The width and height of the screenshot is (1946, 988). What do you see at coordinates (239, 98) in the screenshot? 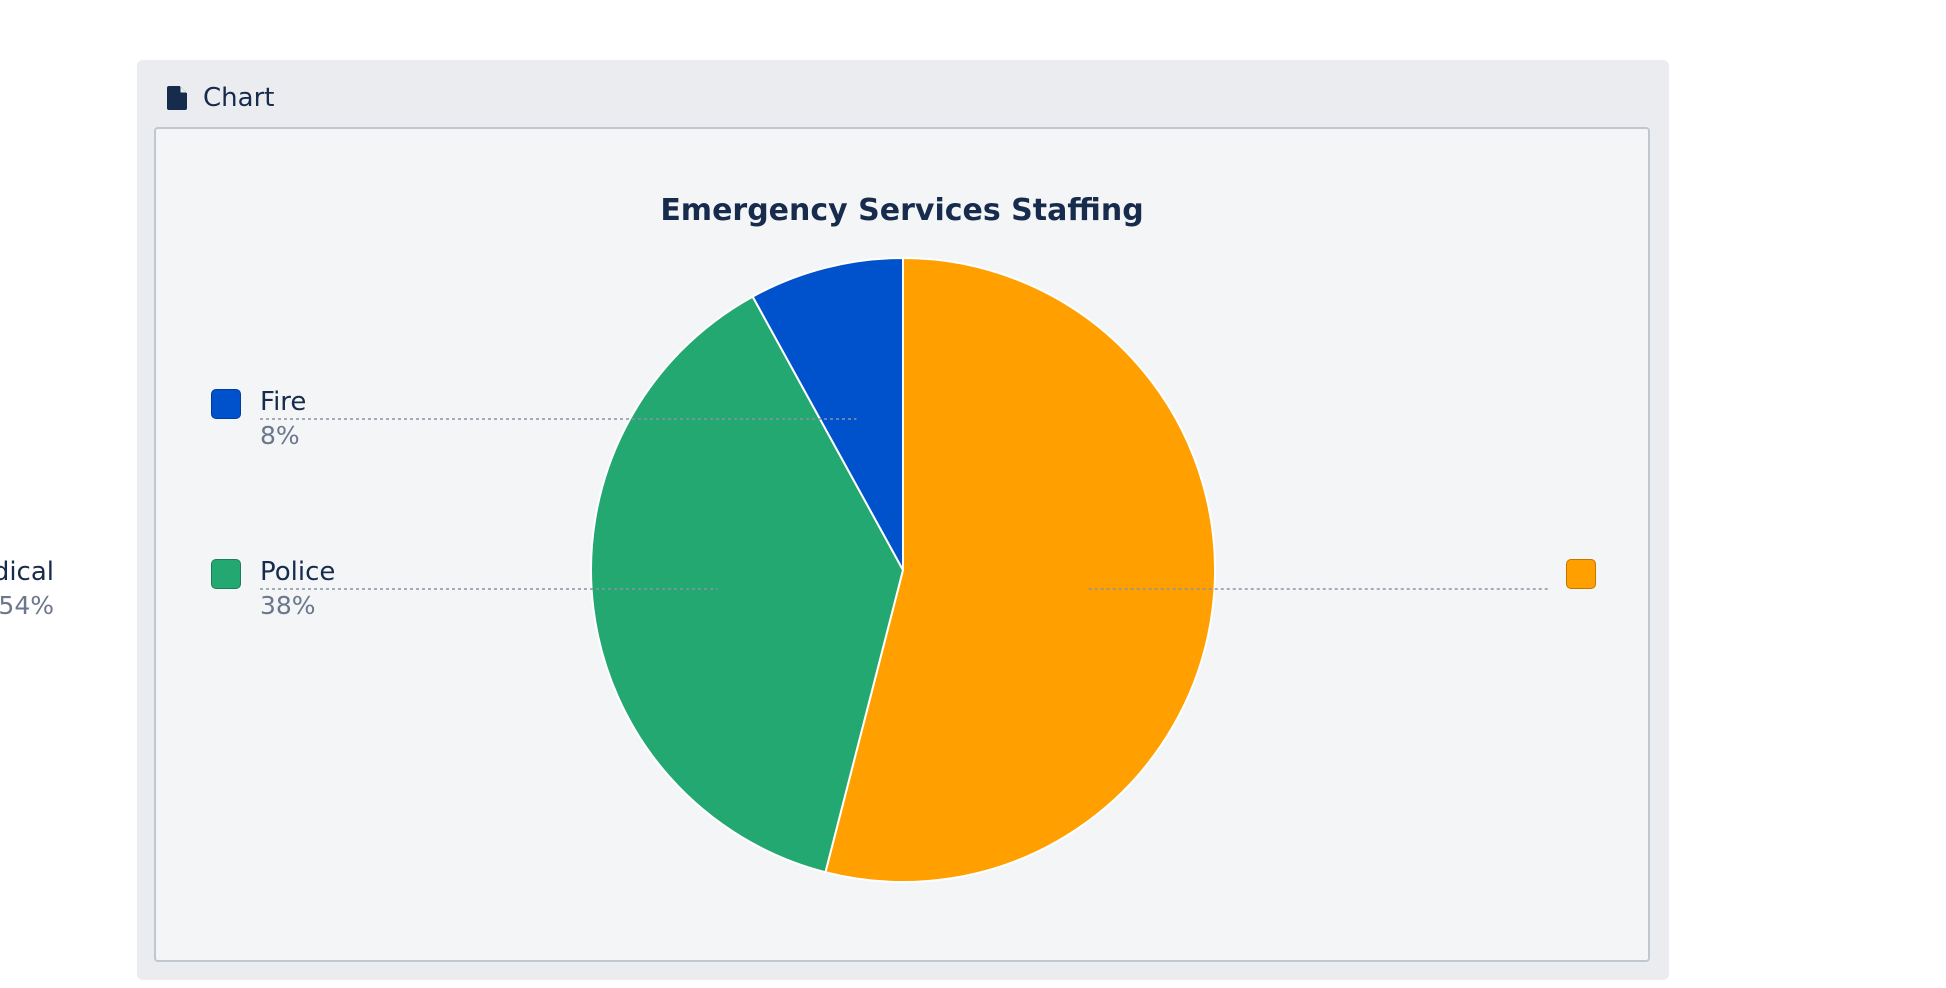
I see `panel-title: Chart` at bounding box center [239, 98].